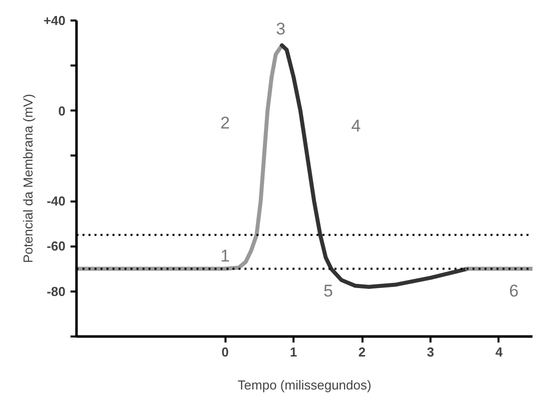 The width and height of the screenshot is (536, 403). What do you see at coordinates (28, 179) in the screenshot?
I see `y-axis-title: Potencial da Membrana (mV)` at bounding box center [28, 179].